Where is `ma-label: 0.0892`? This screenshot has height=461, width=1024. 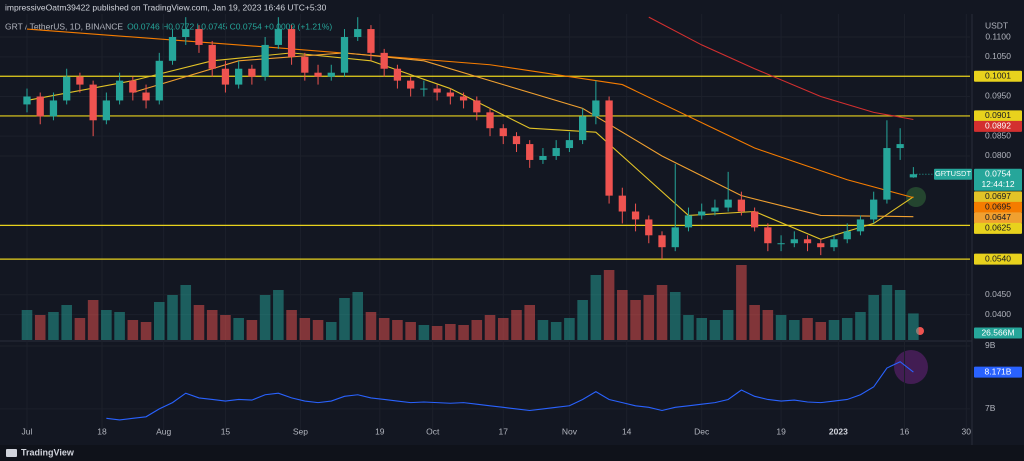 ma-label: 0.0892 is located at coordinates (998, 126).